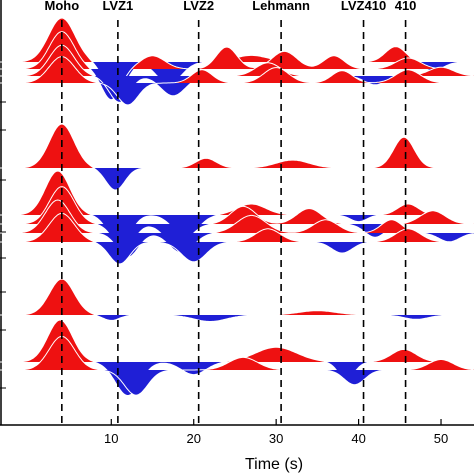  Describe the element at coordinates (117, 6) in the screenshot. I see `phase-label: LVZ1` at that location.